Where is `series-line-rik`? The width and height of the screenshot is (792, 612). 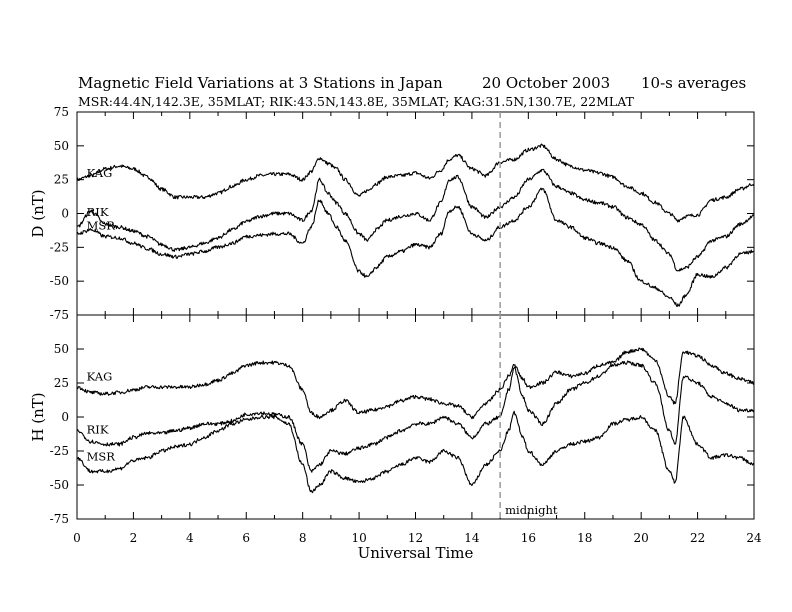
series-line-rik is located at coordinates (415, 220).